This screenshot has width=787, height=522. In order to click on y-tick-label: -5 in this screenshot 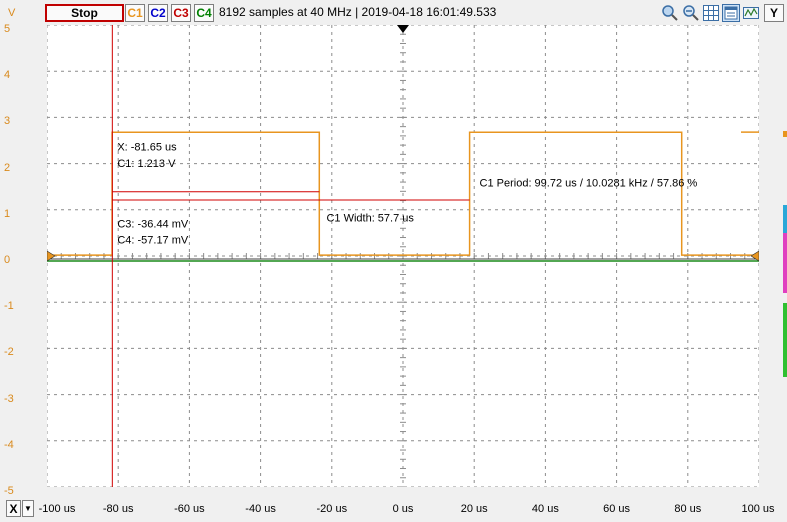, I will do `click(9, 491)`.